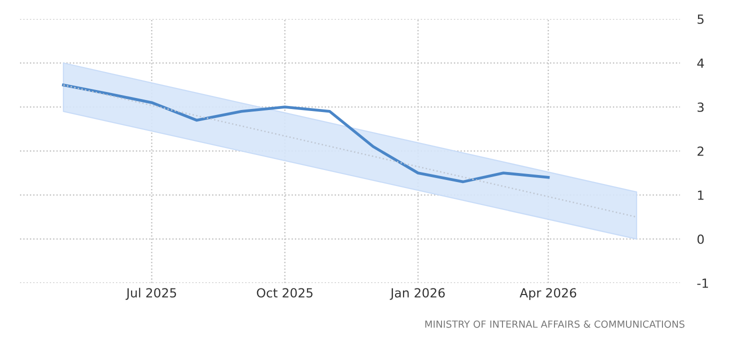 Image resolution: width=730 pixels, height=340 pixels. What do you see at coordinates (701, 195) in the screenshot?
I see `y-tick-label: 1` at bounding box center [701, 195].